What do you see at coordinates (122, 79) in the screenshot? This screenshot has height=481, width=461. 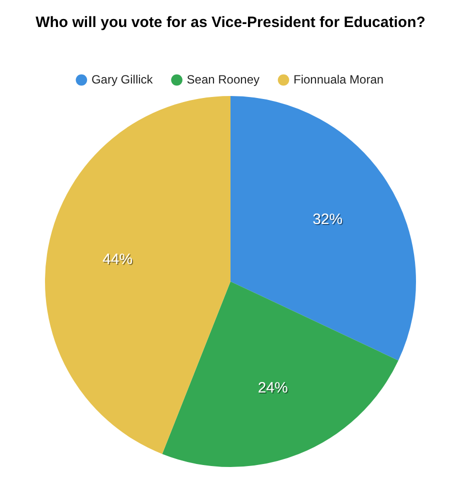 I see `legend-label: Gary Gillick` at bounding box center [122, 79].